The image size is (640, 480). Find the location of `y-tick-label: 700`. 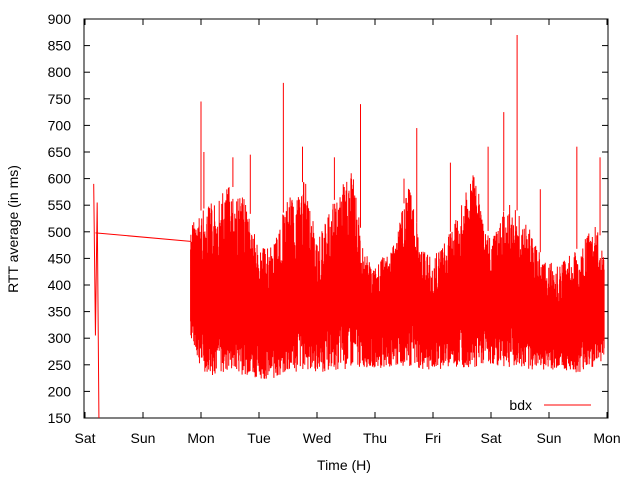

y-tick-label: 700 is located at coordinates (60, 125).